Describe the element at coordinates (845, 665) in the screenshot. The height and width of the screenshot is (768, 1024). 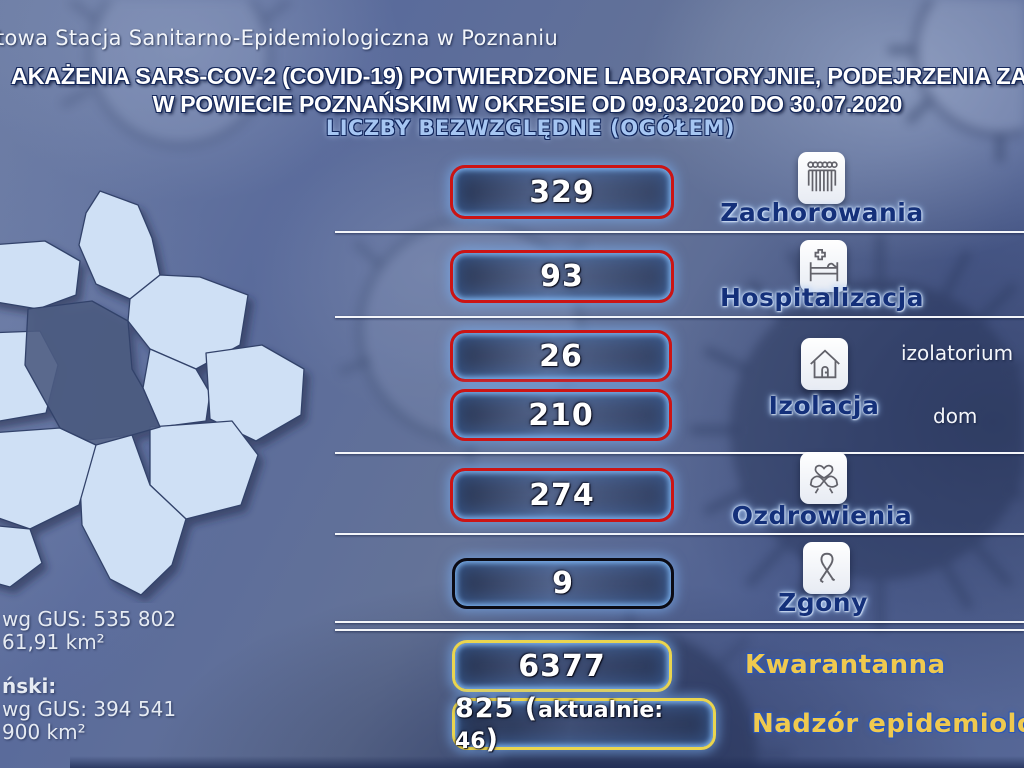
I see `kwarantanna-label: Kwarantanna` at that location.